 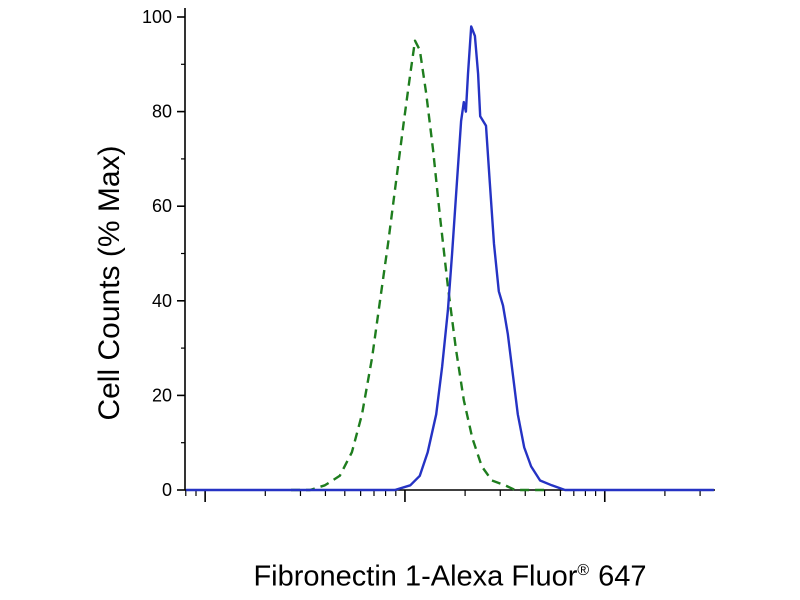 What do you see at coordinates (583, 570) in the screenshot?
I see `registered-trademark-icon: ®` at bounding box center [583, 570].